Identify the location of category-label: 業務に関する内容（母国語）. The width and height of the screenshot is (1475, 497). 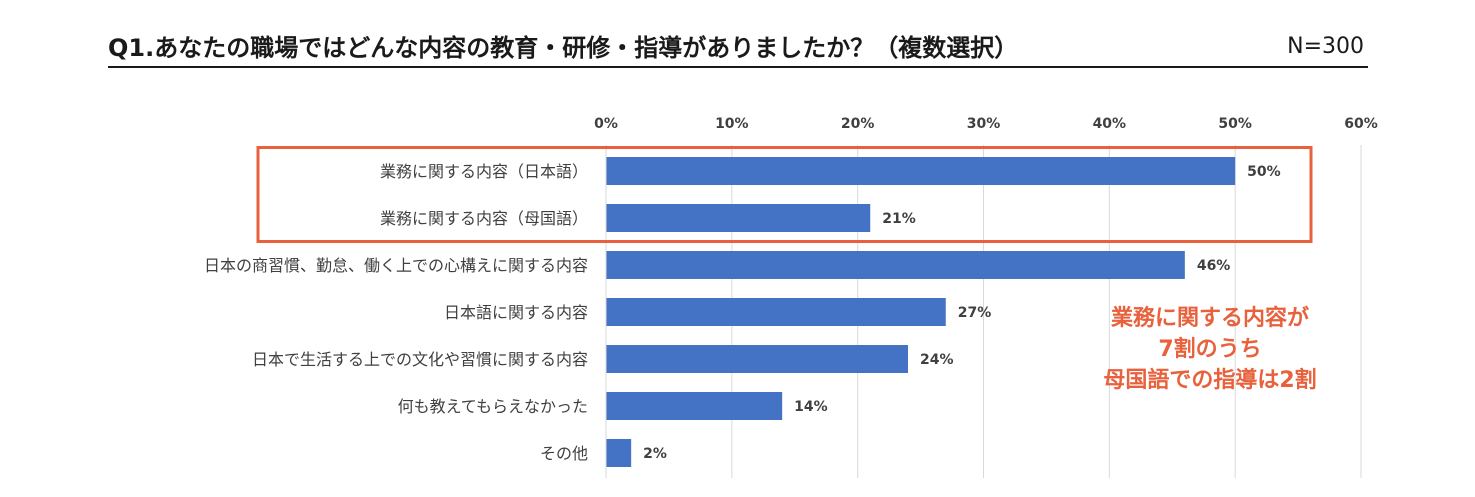
(484, 218).